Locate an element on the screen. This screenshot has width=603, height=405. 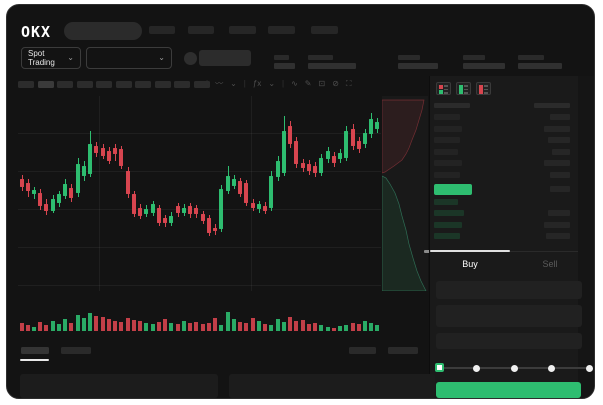
market-type-selector: Spot Trading ⌄ is located at coordinates (51, 58).